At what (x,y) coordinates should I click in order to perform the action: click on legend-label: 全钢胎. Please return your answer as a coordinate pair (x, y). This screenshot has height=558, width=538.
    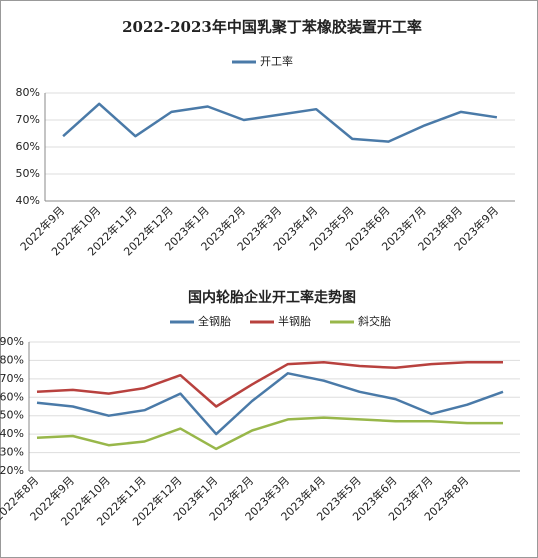
    Looking at the image, I should click on (214, 321).